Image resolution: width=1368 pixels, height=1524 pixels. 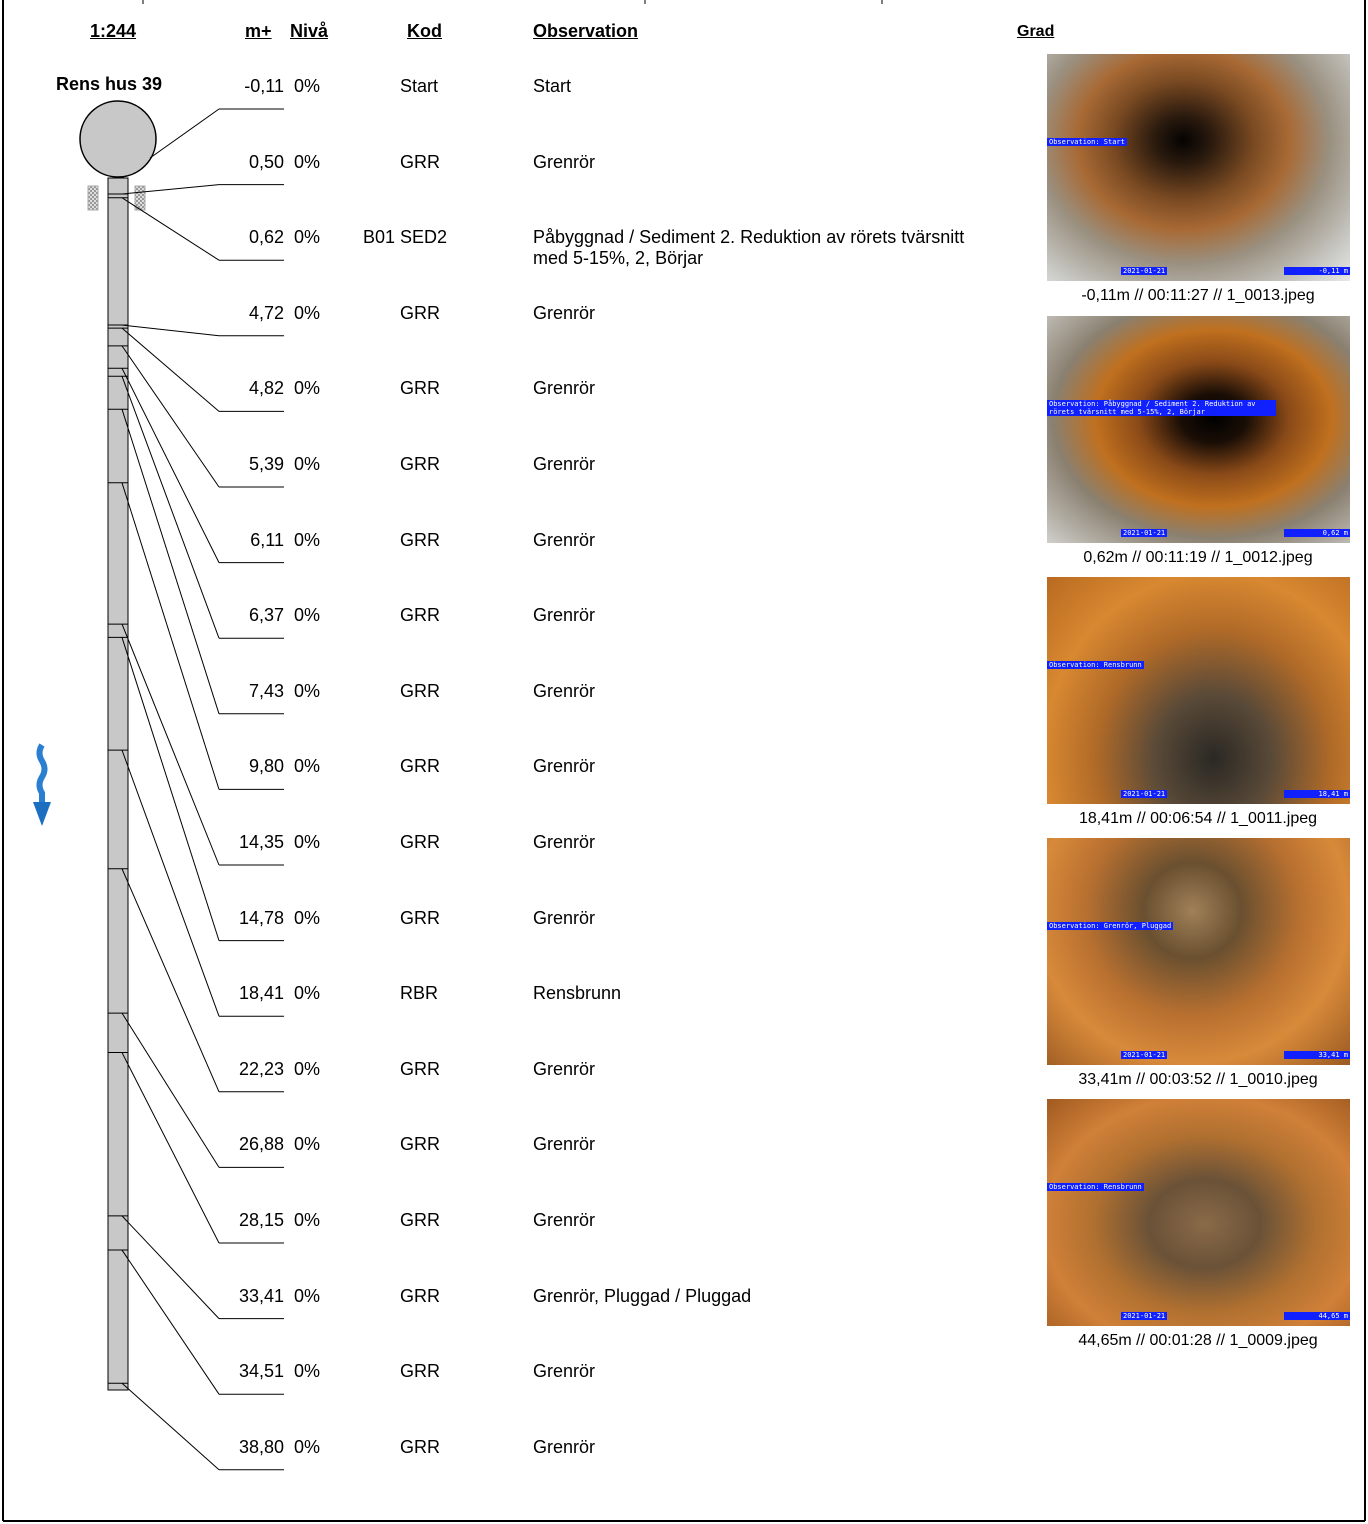 What do you see at coordinates (266, 312) in the screenshot?
I see `meter: 4,72` at bounding box center [266, 312].